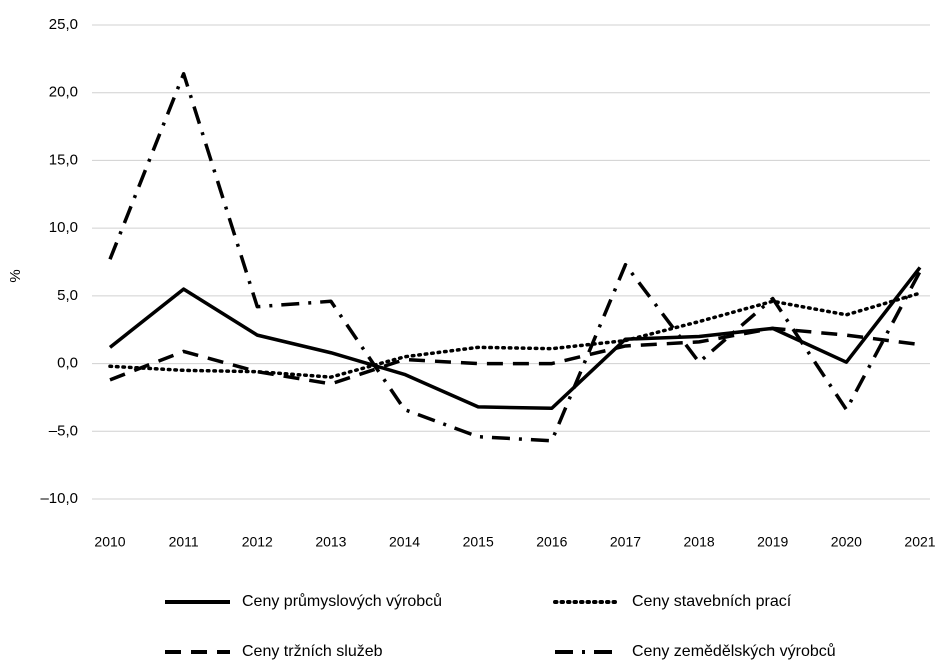 The image size is (941, 662). What do you see at coordinates (734, 651) in the screenshot?
I see `legend-label: Ceny zemědělských výrobců` at bounding box center [734, 651].